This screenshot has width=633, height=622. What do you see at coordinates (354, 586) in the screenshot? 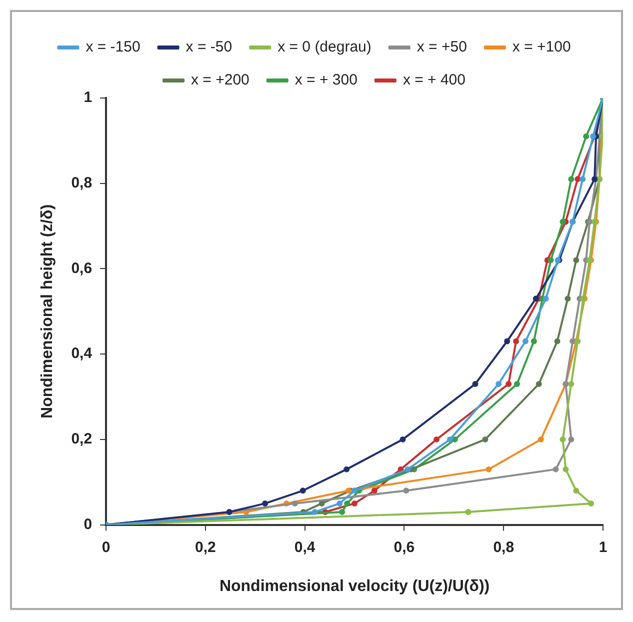
I see `x-axis-title: Nondimensional velocity (U(z)/U(δ))` at bounding box center [354, 586].